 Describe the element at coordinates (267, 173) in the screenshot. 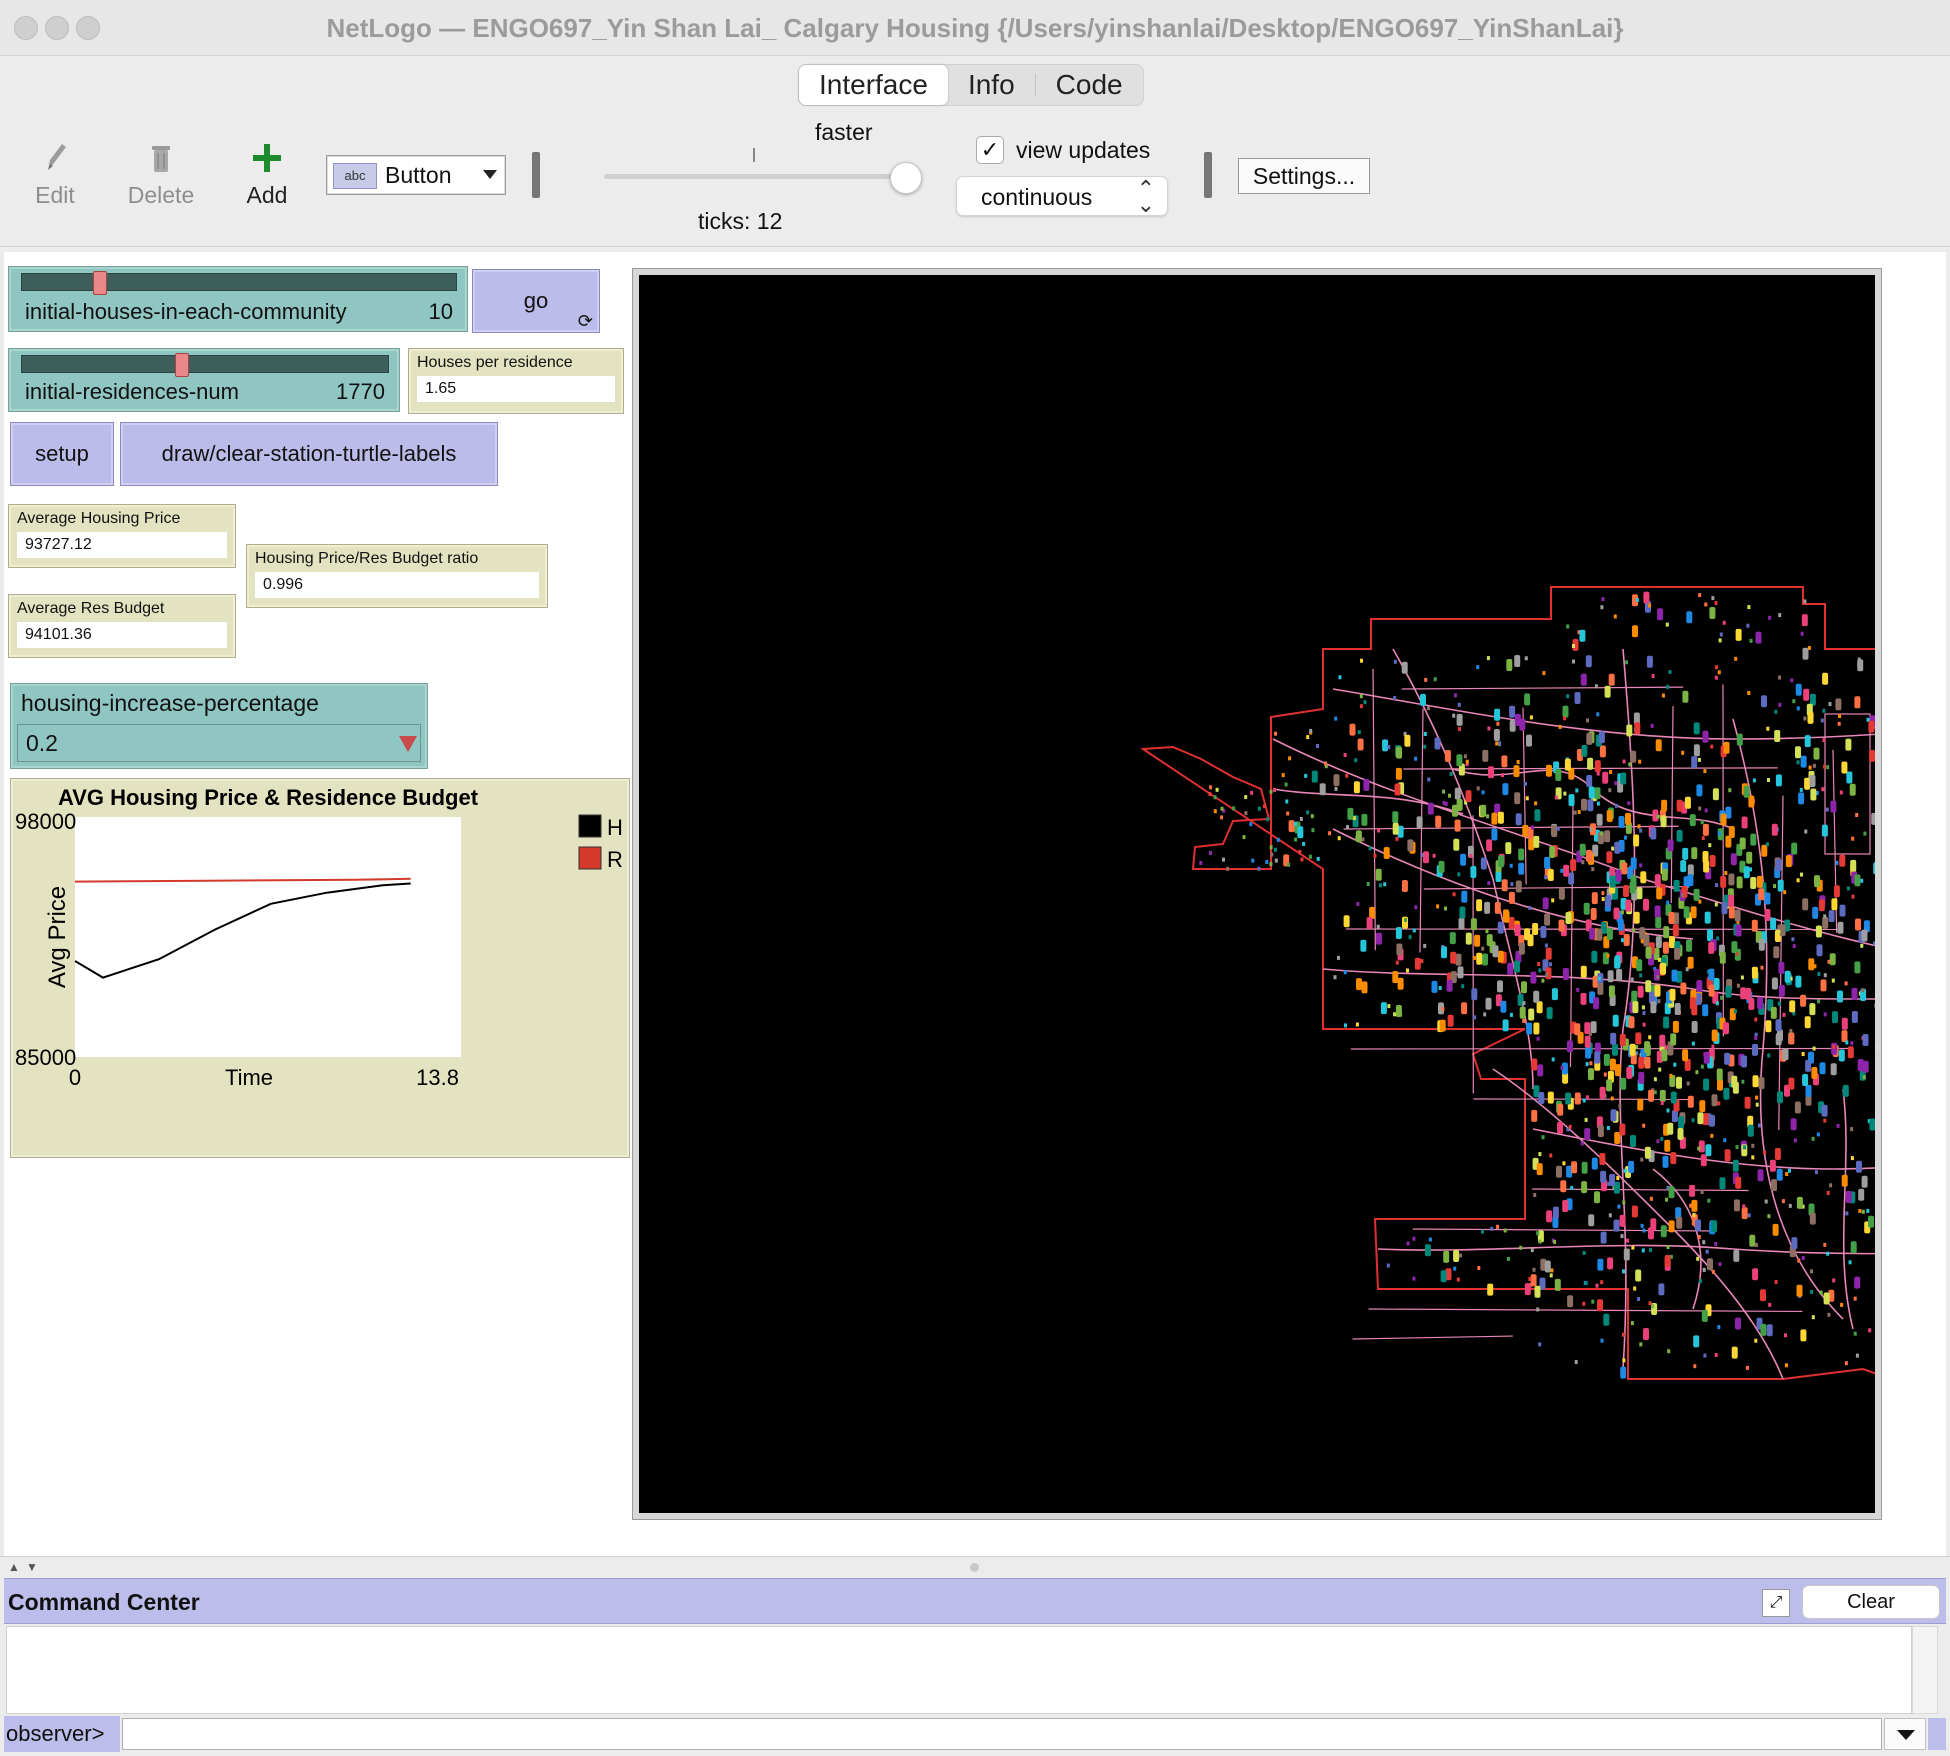

I see `add-button: Add` at that location.